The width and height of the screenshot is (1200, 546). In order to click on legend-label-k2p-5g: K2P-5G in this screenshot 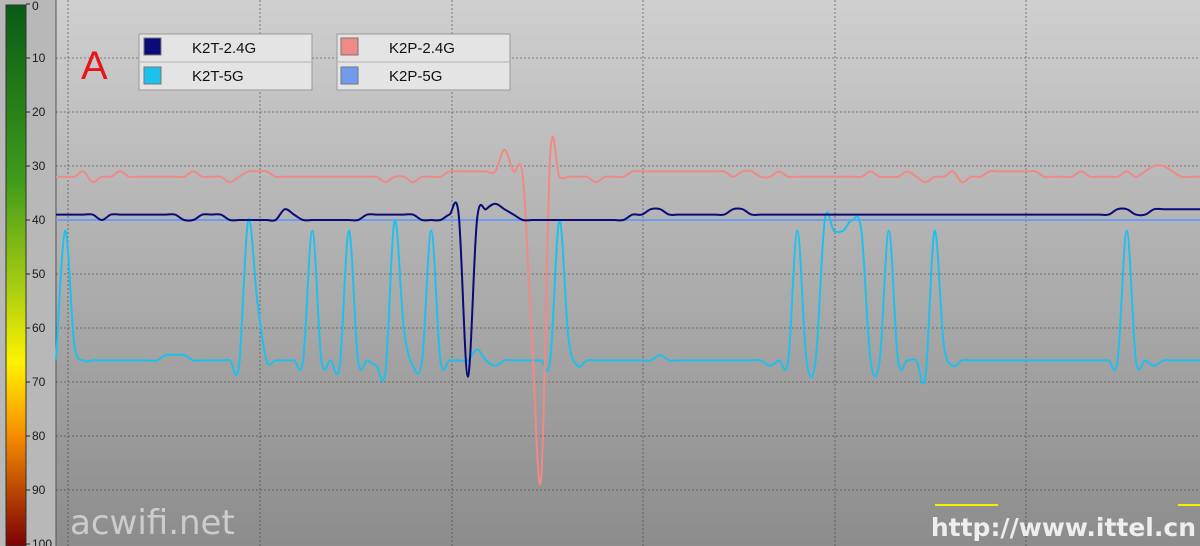, I will do `click(415, 76)`.